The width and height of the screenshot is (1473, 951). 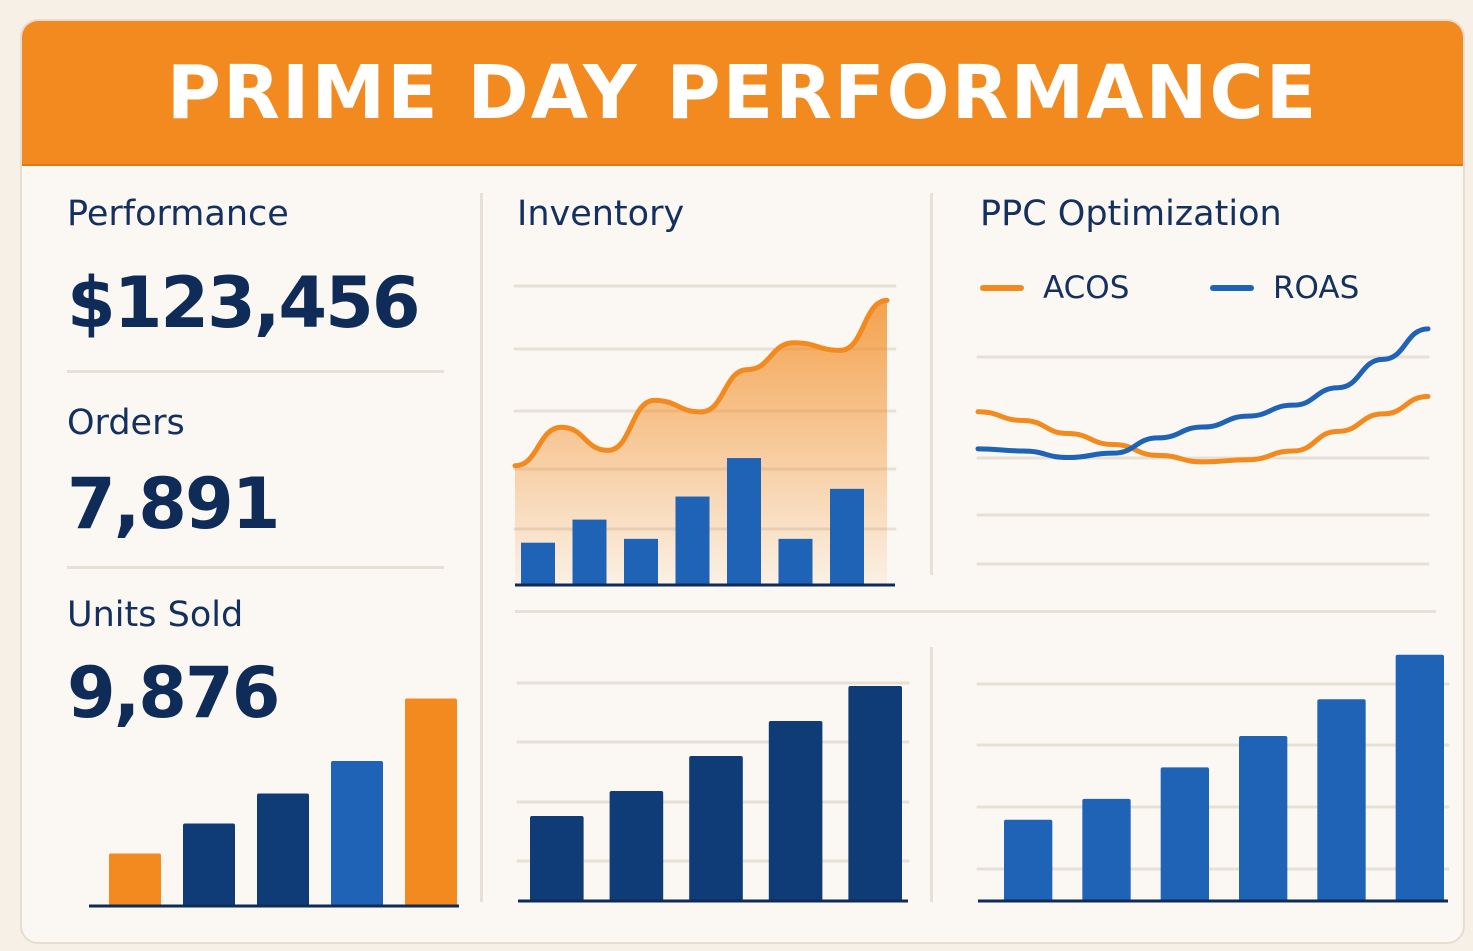 What do you see at coordinates (1002, 288) in the screenshot?
I see `acos-legend-swatch` at bounding box center [1002, 288].